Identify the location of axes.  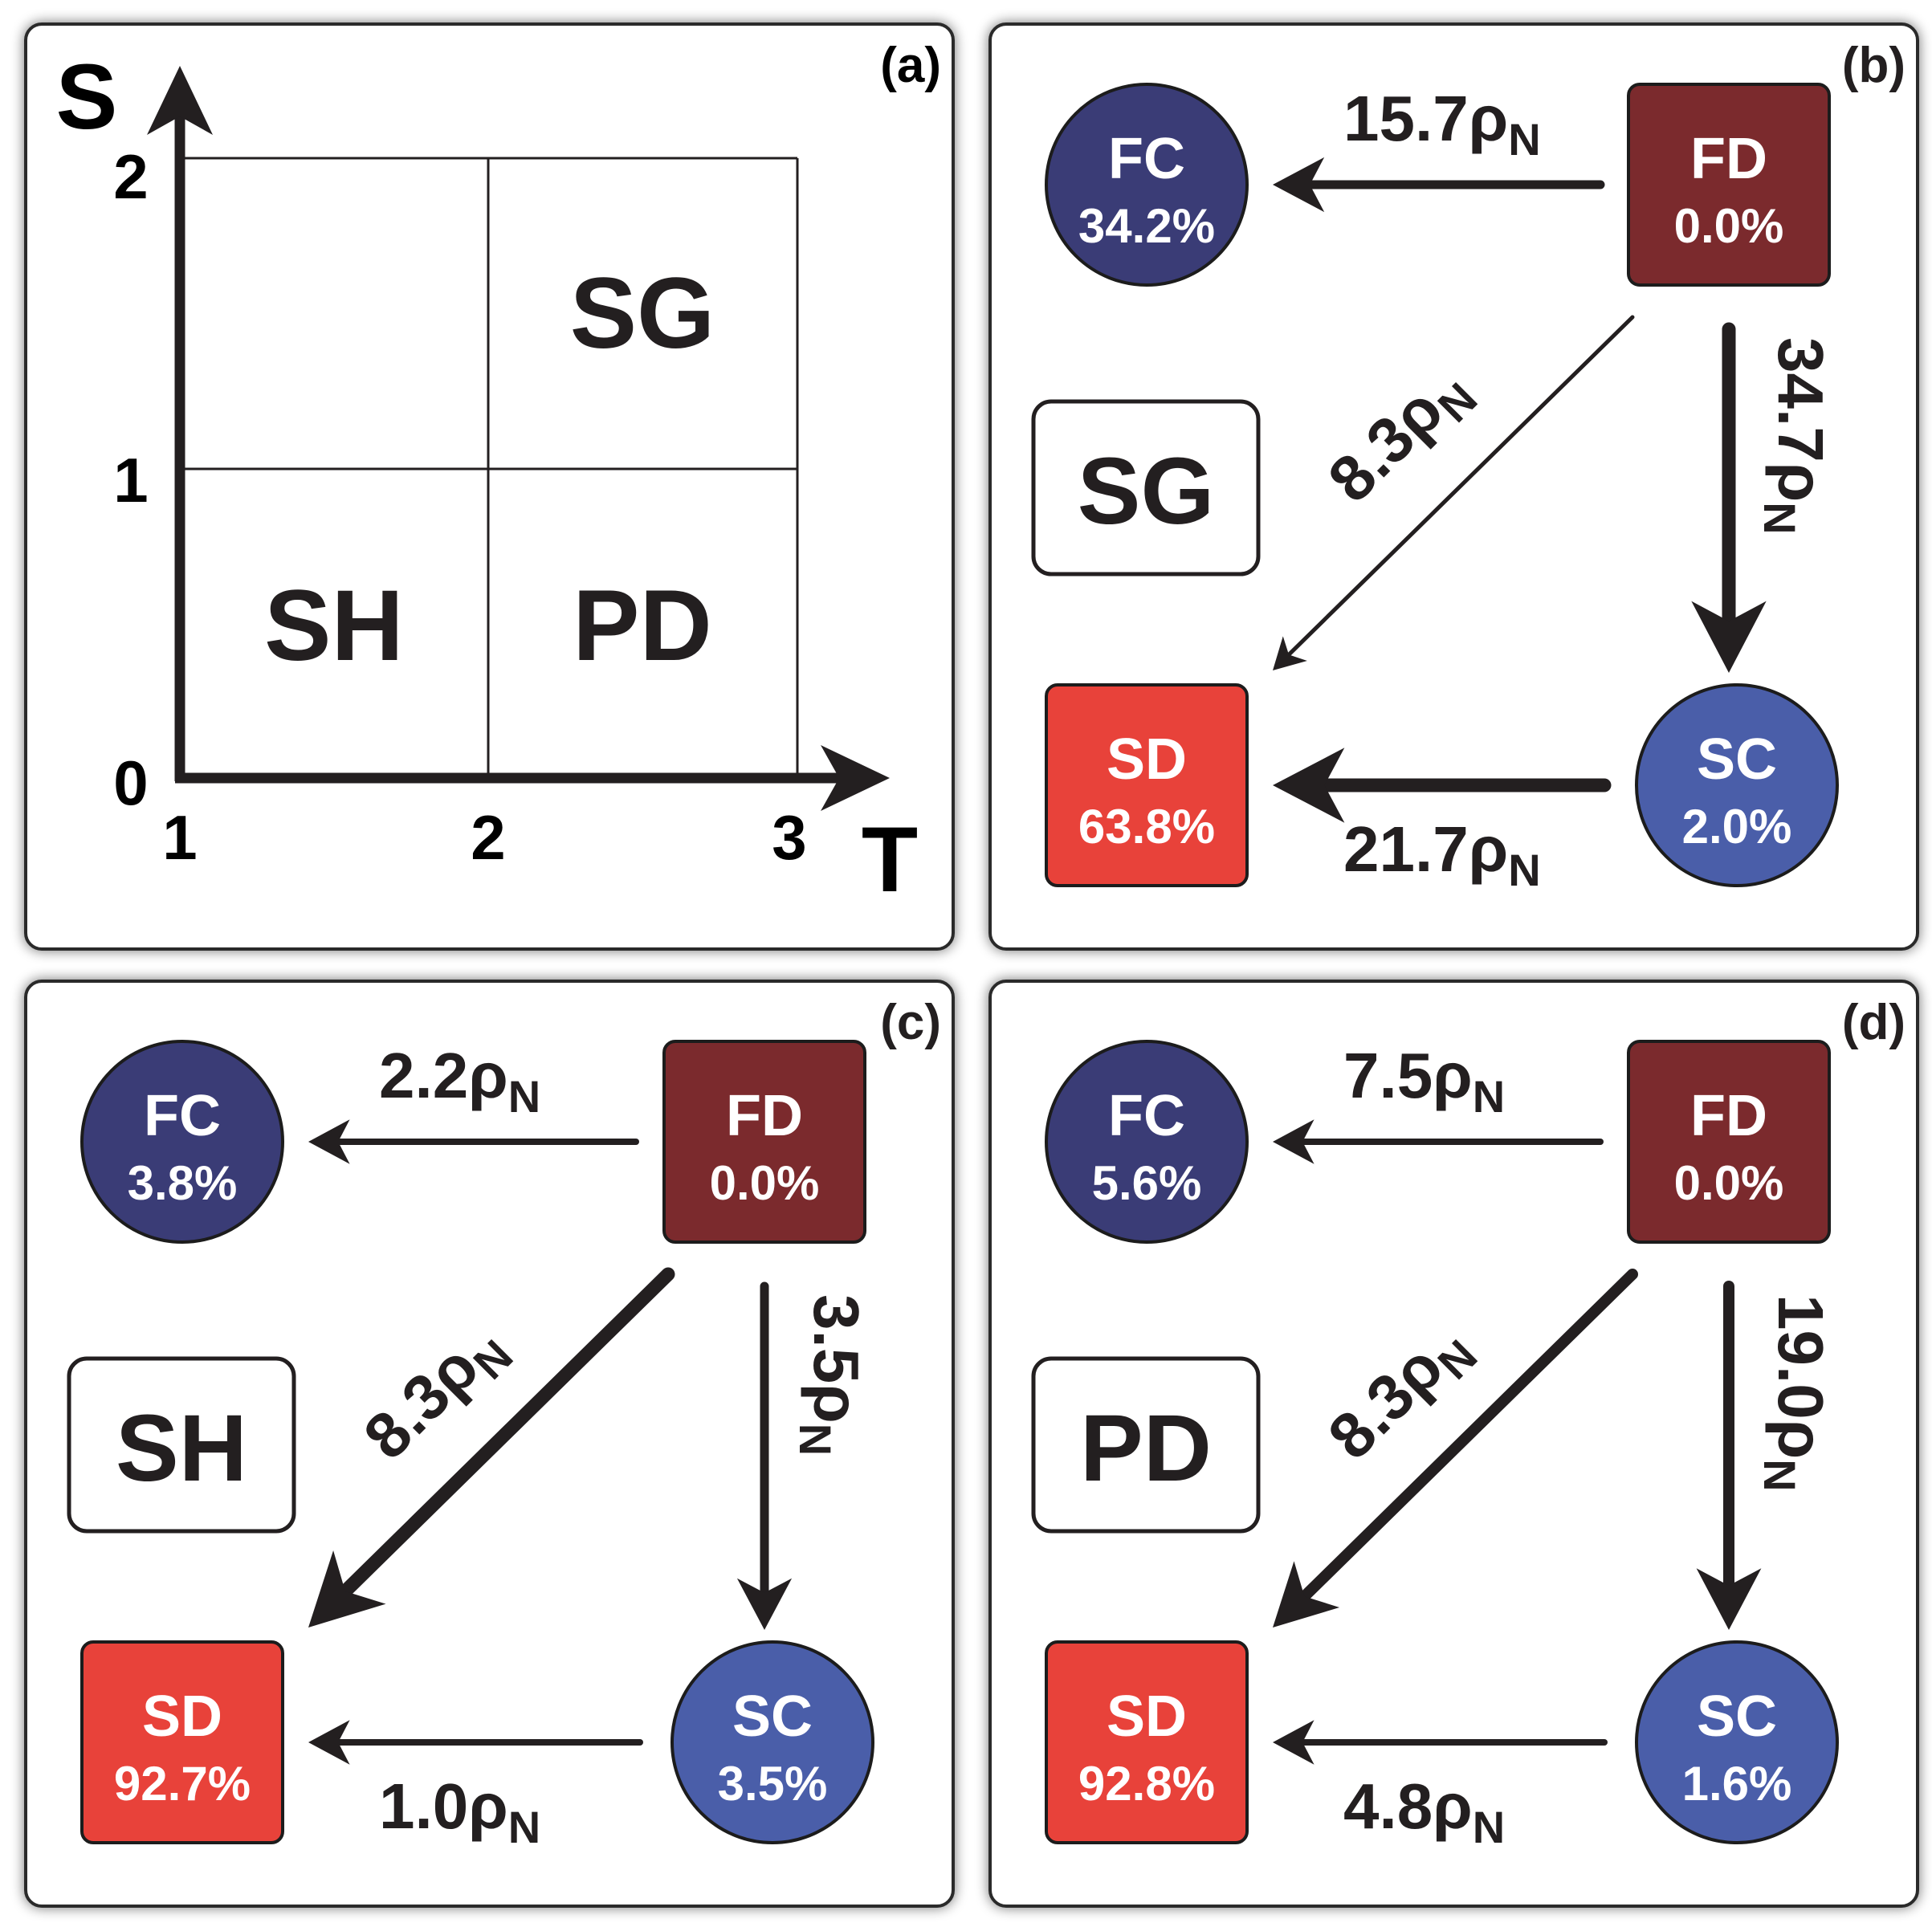
(518, 438).